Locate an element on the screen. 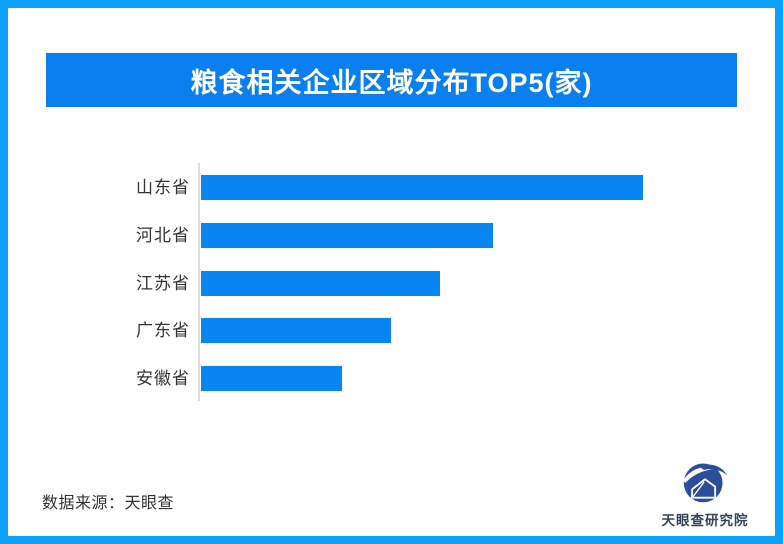 The height and width of the screenshot is (544, 783). category-label: 广东省 is located at coordinates (163, 330).